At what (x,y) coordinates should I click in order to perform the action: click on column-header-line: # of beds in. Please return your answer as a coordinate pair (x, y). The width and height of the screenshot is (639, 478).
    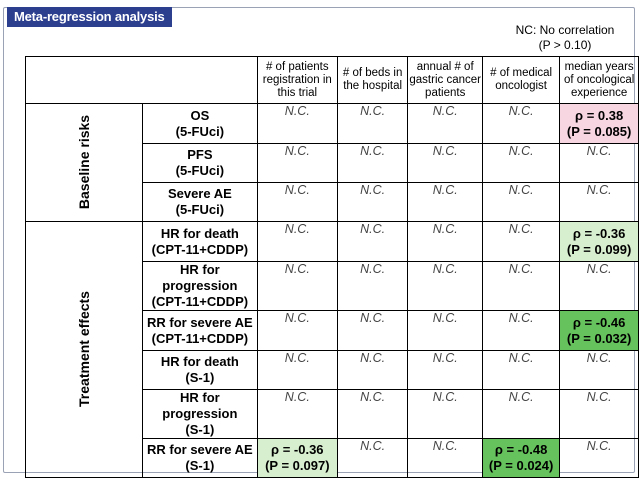
    Looking at the image, I should click on (372, 73).